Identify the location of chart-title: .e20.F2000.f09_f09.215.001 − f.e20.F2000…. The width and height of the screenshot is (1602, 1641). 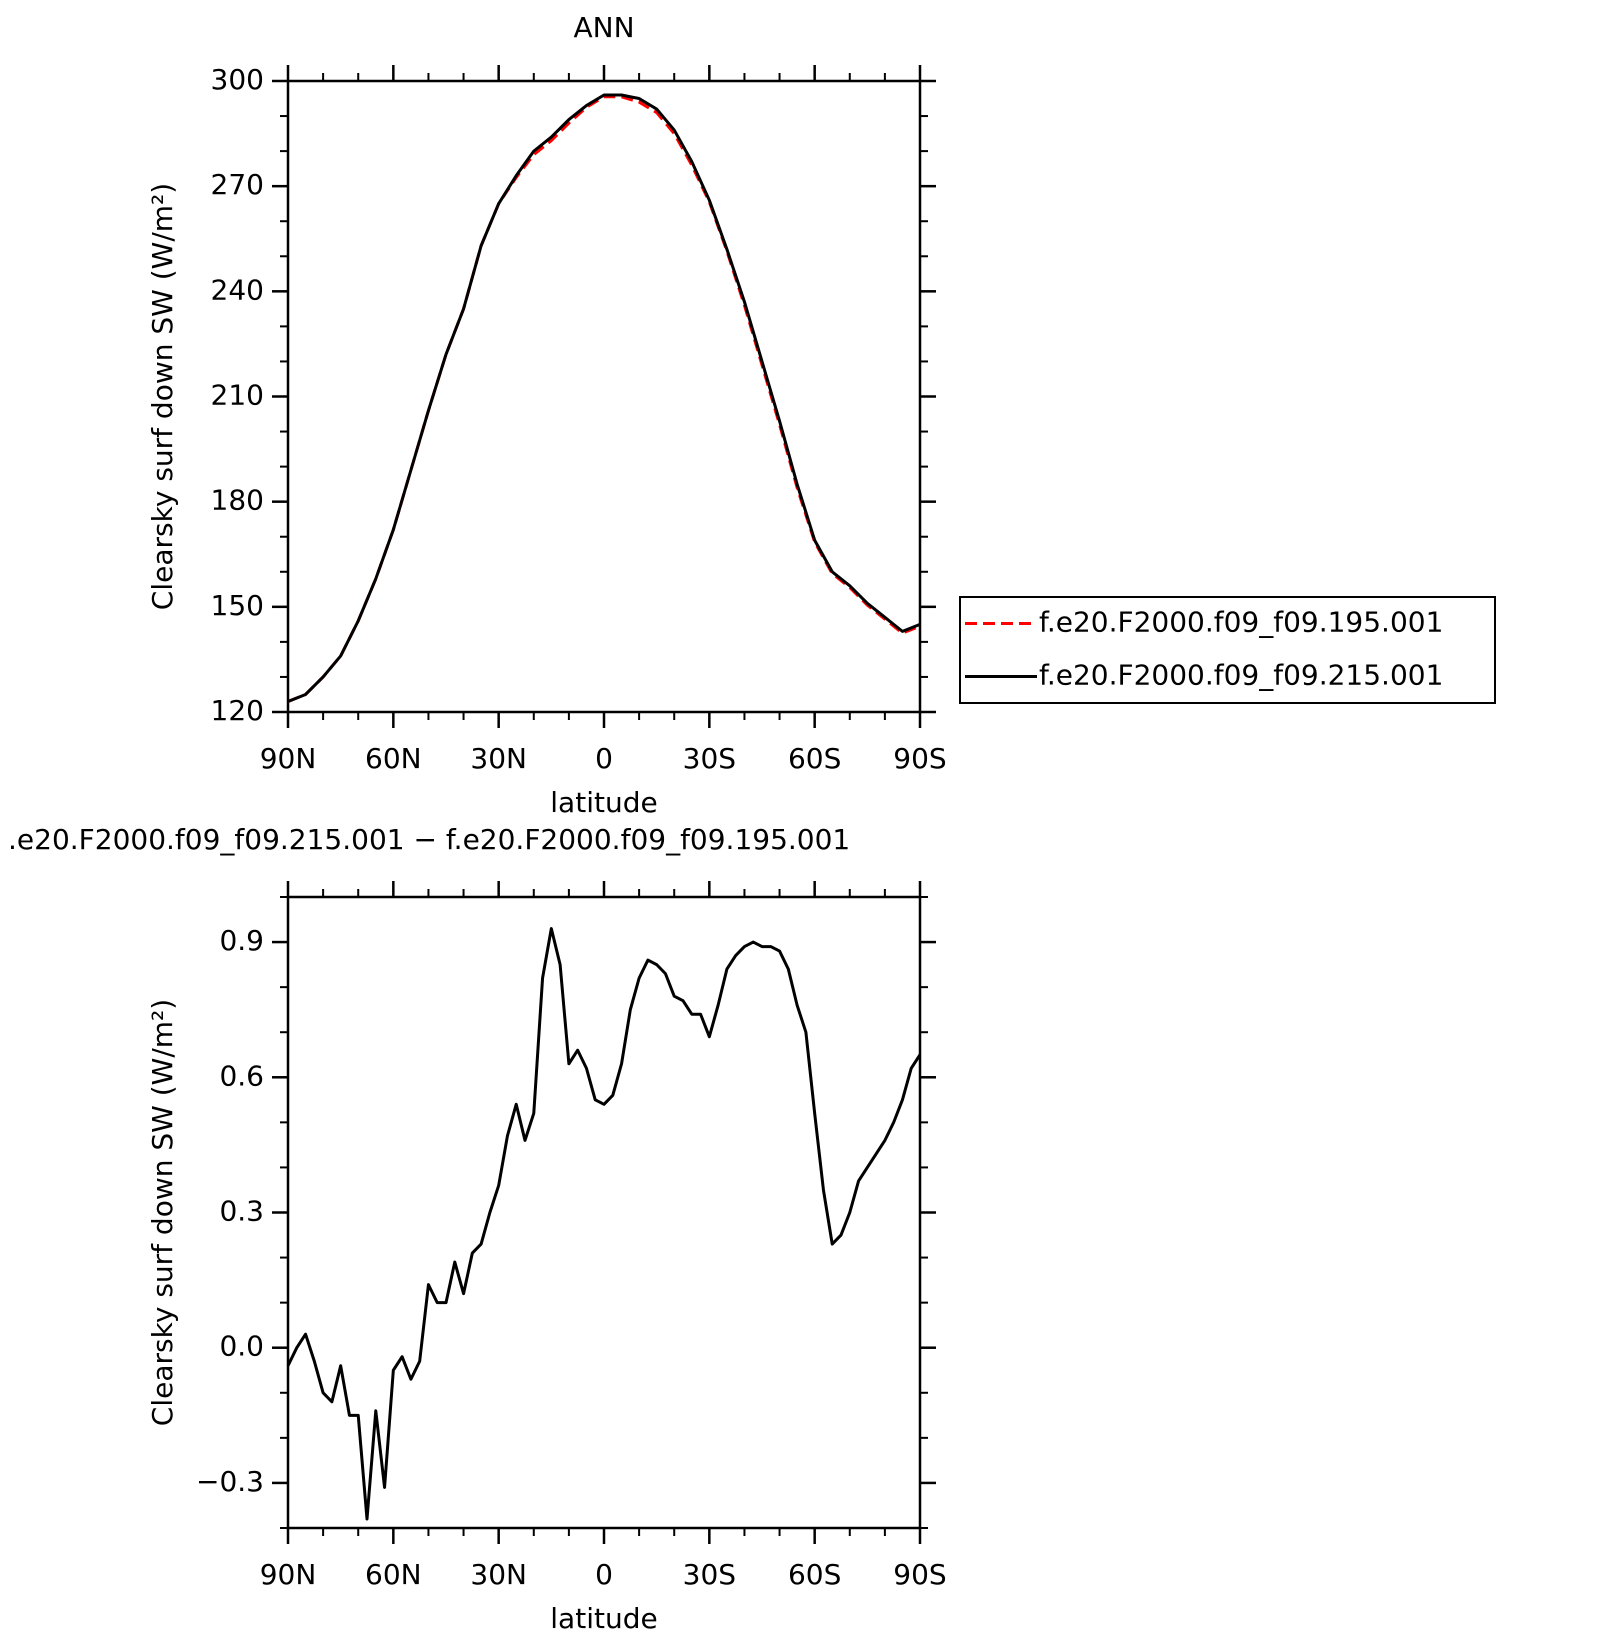
(429, 839).